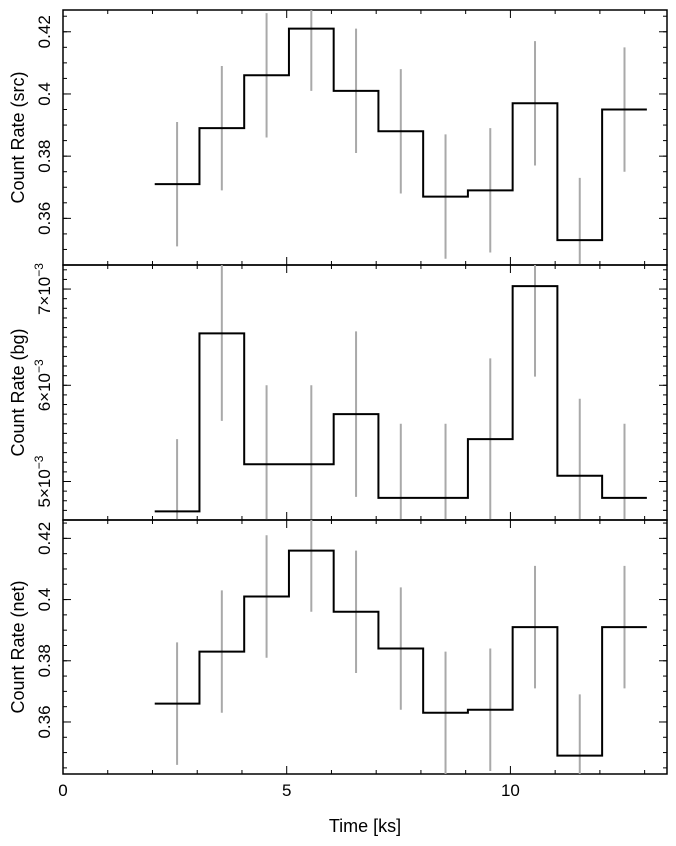 The width and height of the screenshot is (676, 846). I want to click on y-tick-label-src: 0.4, so click(44, 94).